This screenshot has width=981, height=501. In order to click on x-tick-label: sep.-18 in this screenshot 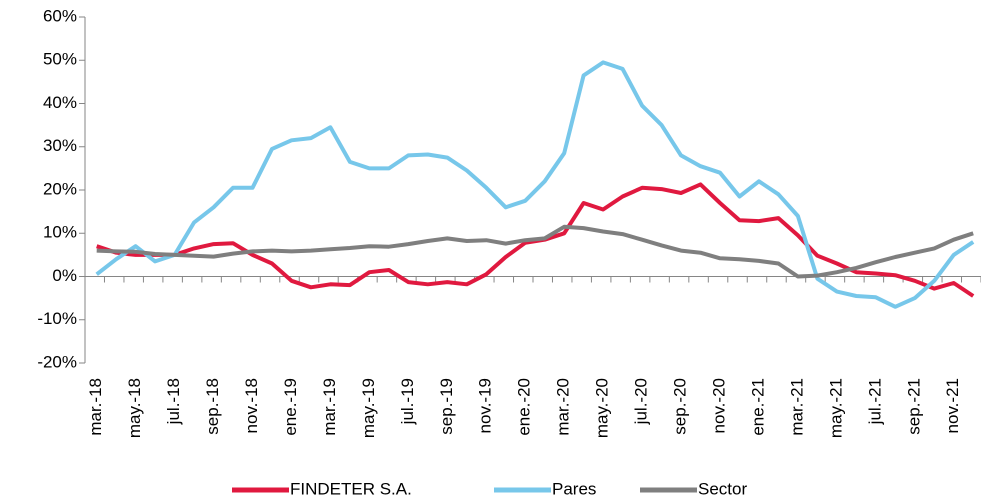, I will do `click(212, 406)`.